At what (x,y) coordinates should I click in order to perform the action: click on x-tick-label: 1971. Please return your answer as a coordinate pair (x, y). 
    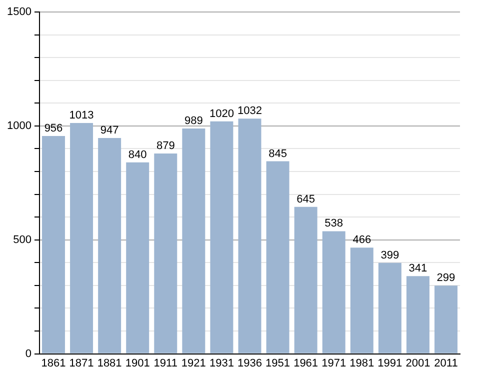
    Looking at the image, I should click on (334, 363).